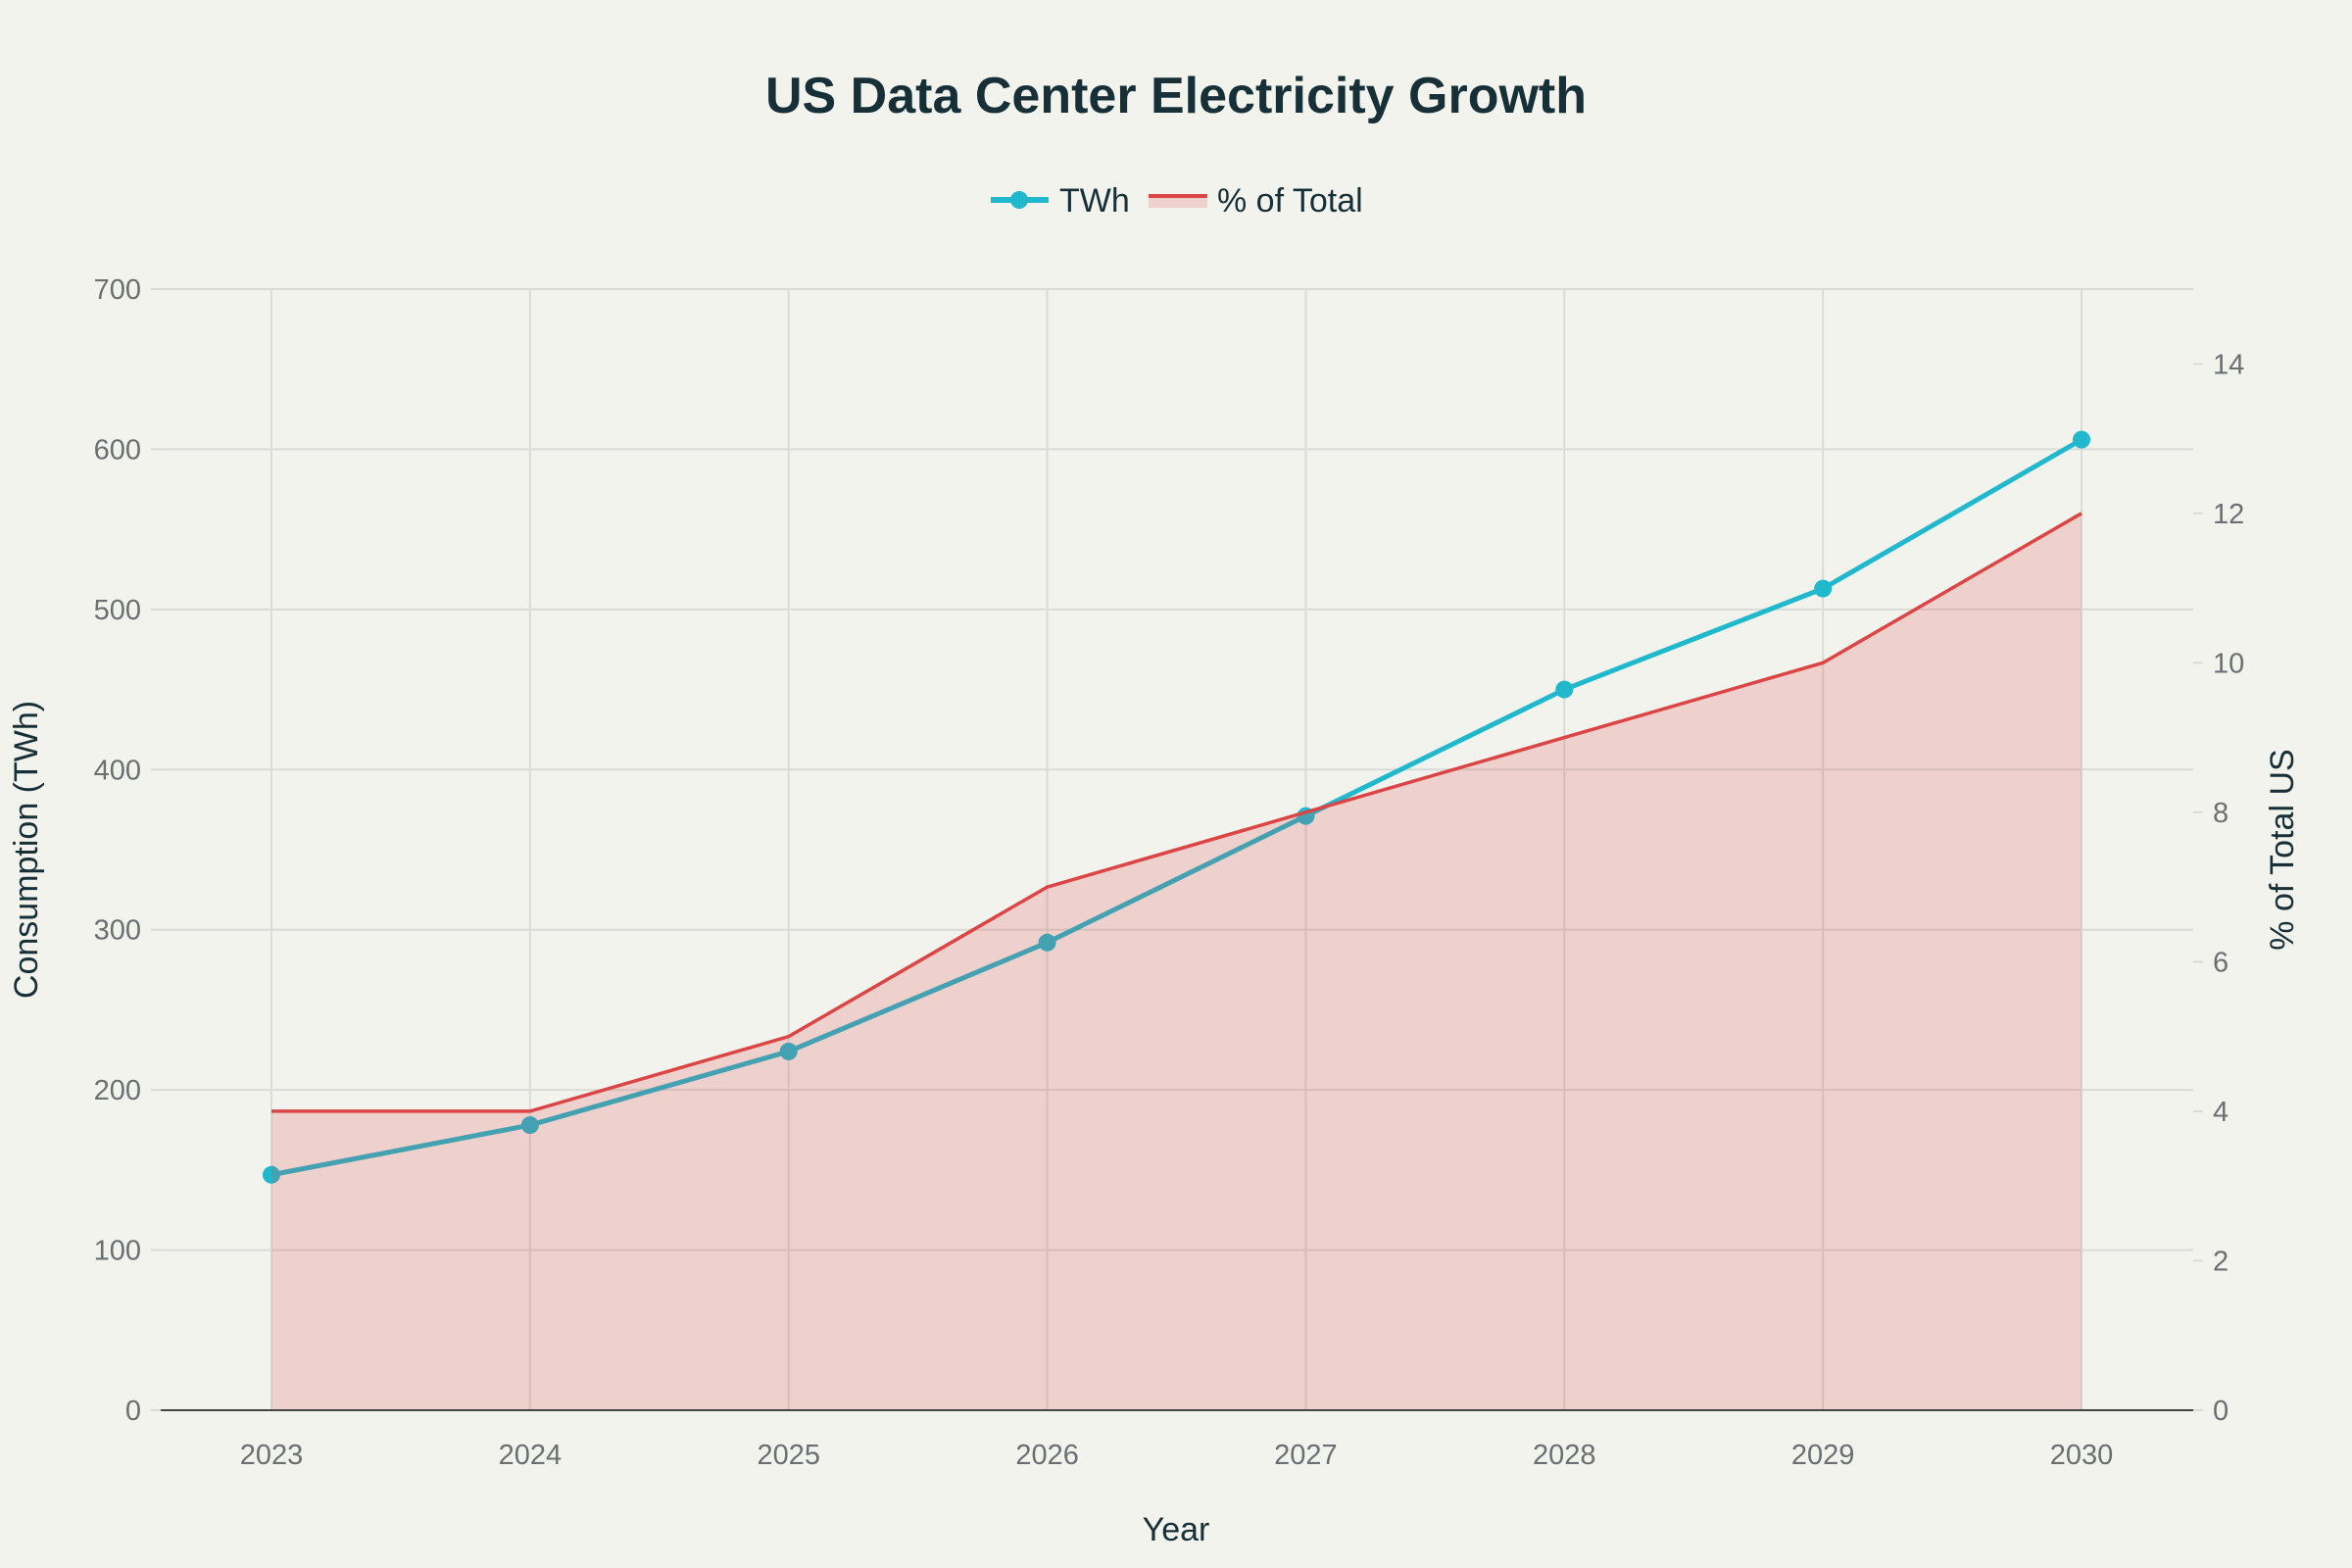 The width and height of the screenshot is (2352, 1568). Describe the element at coordinates (117, 770) in the screenshot. I see `y-tick-label: 400` at that location.